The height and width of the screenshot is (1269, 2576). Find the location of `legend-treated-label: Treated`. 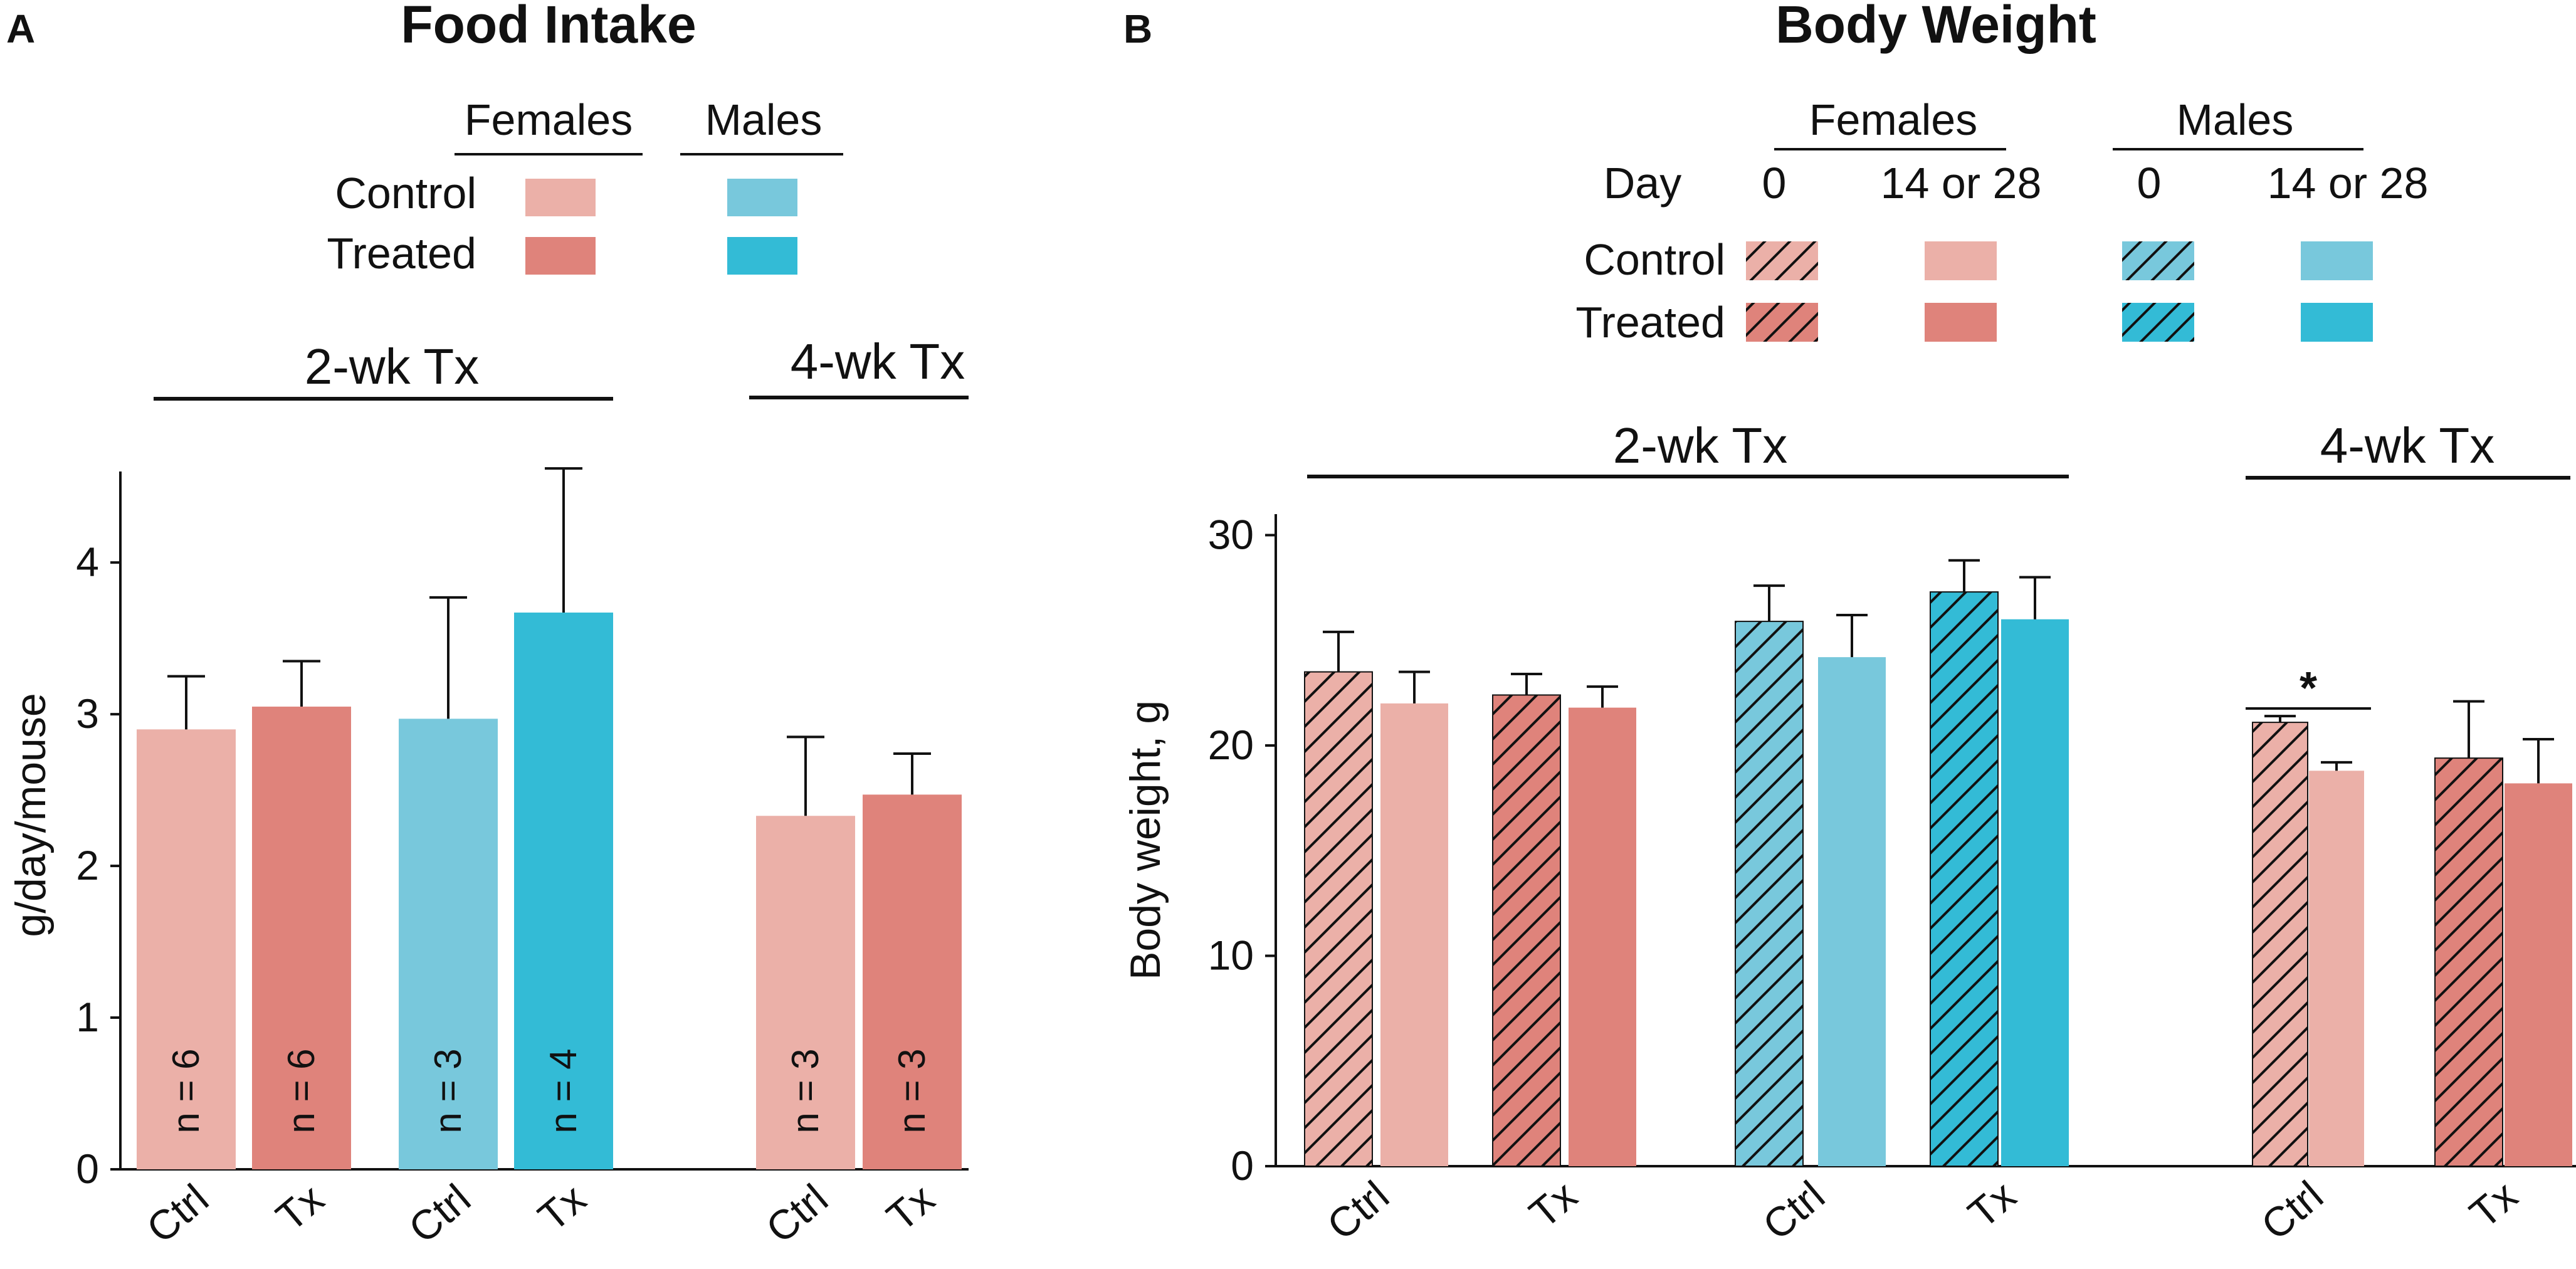

legend-treated-label: Treated is located at coordinates (401, 254).